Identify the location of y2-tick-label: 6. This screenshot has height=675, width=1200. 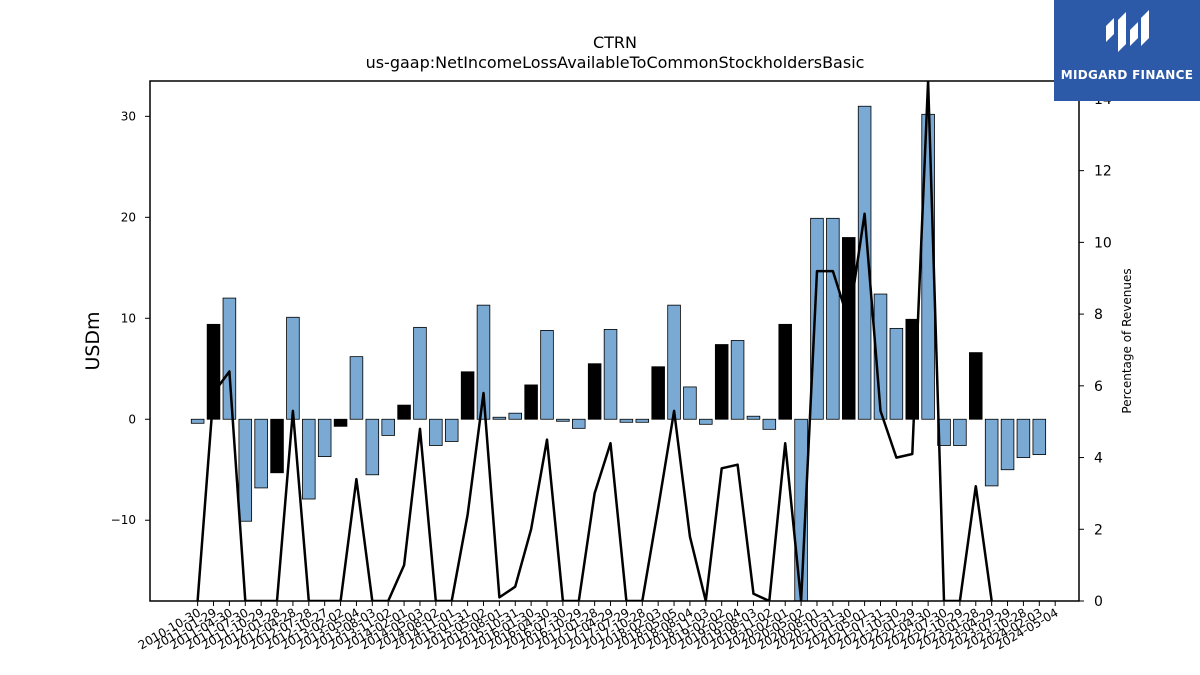
(1098, 387).